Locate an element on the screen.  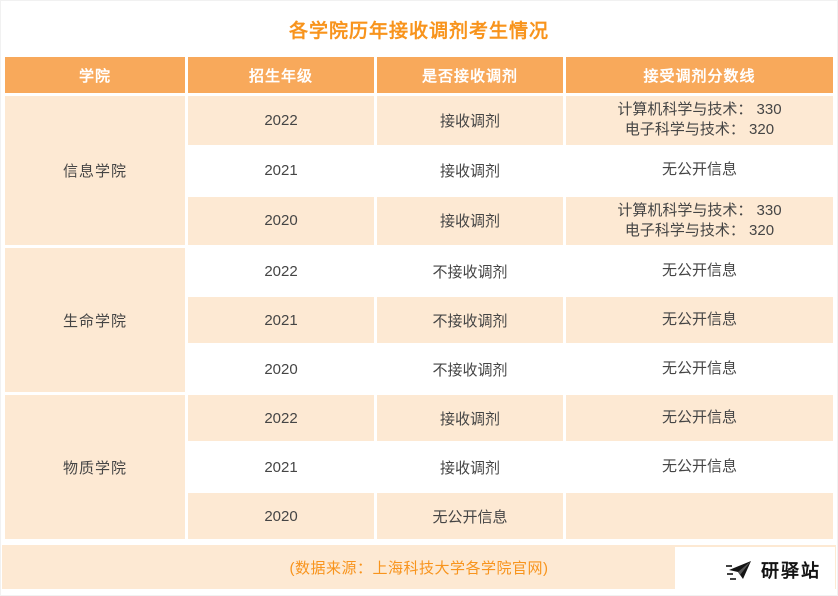
logo: 研驿站 is located at coordinates (755, 570).